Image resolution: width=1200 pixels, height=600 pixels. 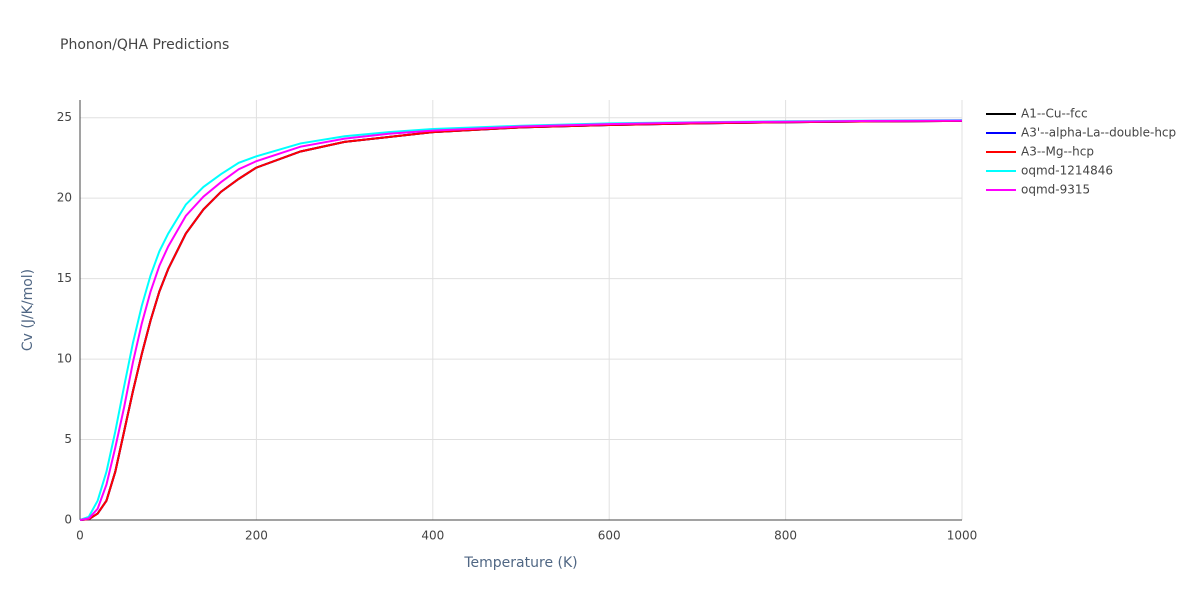 What do you see at coordinates (64, 198) in the screenshot?
I see `y-tick-label: 20` at bounding box center [64, 198].